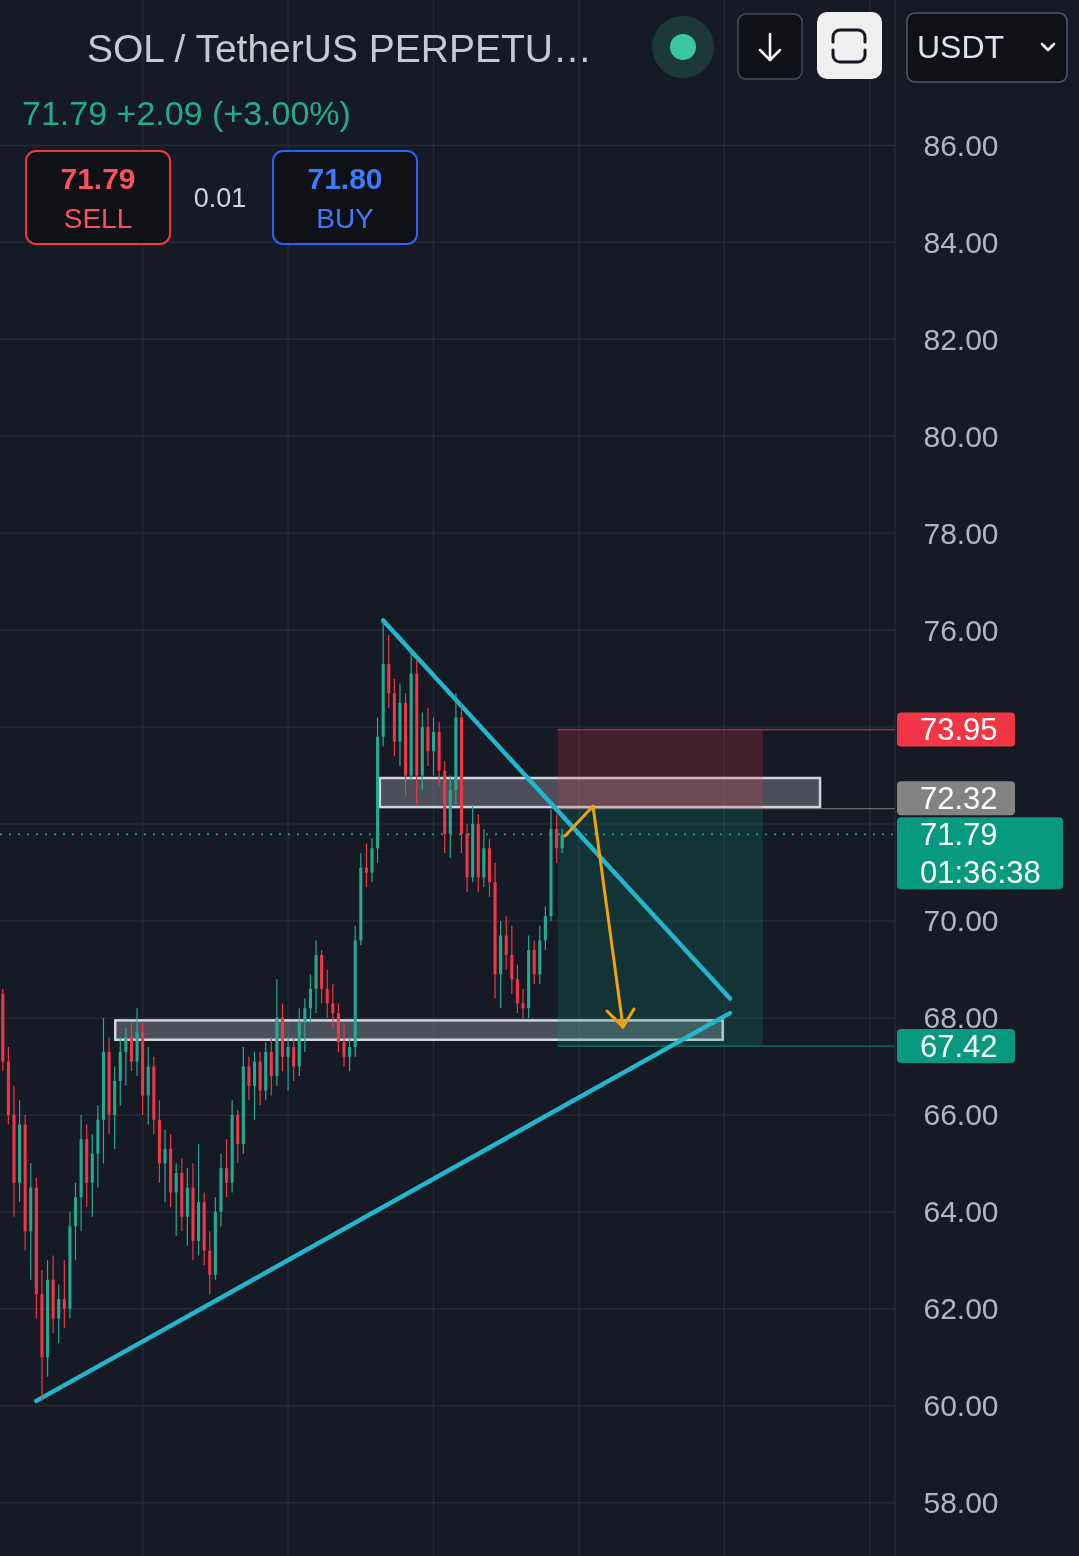 The height and width of the screenshot is (1556, 1079). I want to click on text: USDT, so click(961, 47).